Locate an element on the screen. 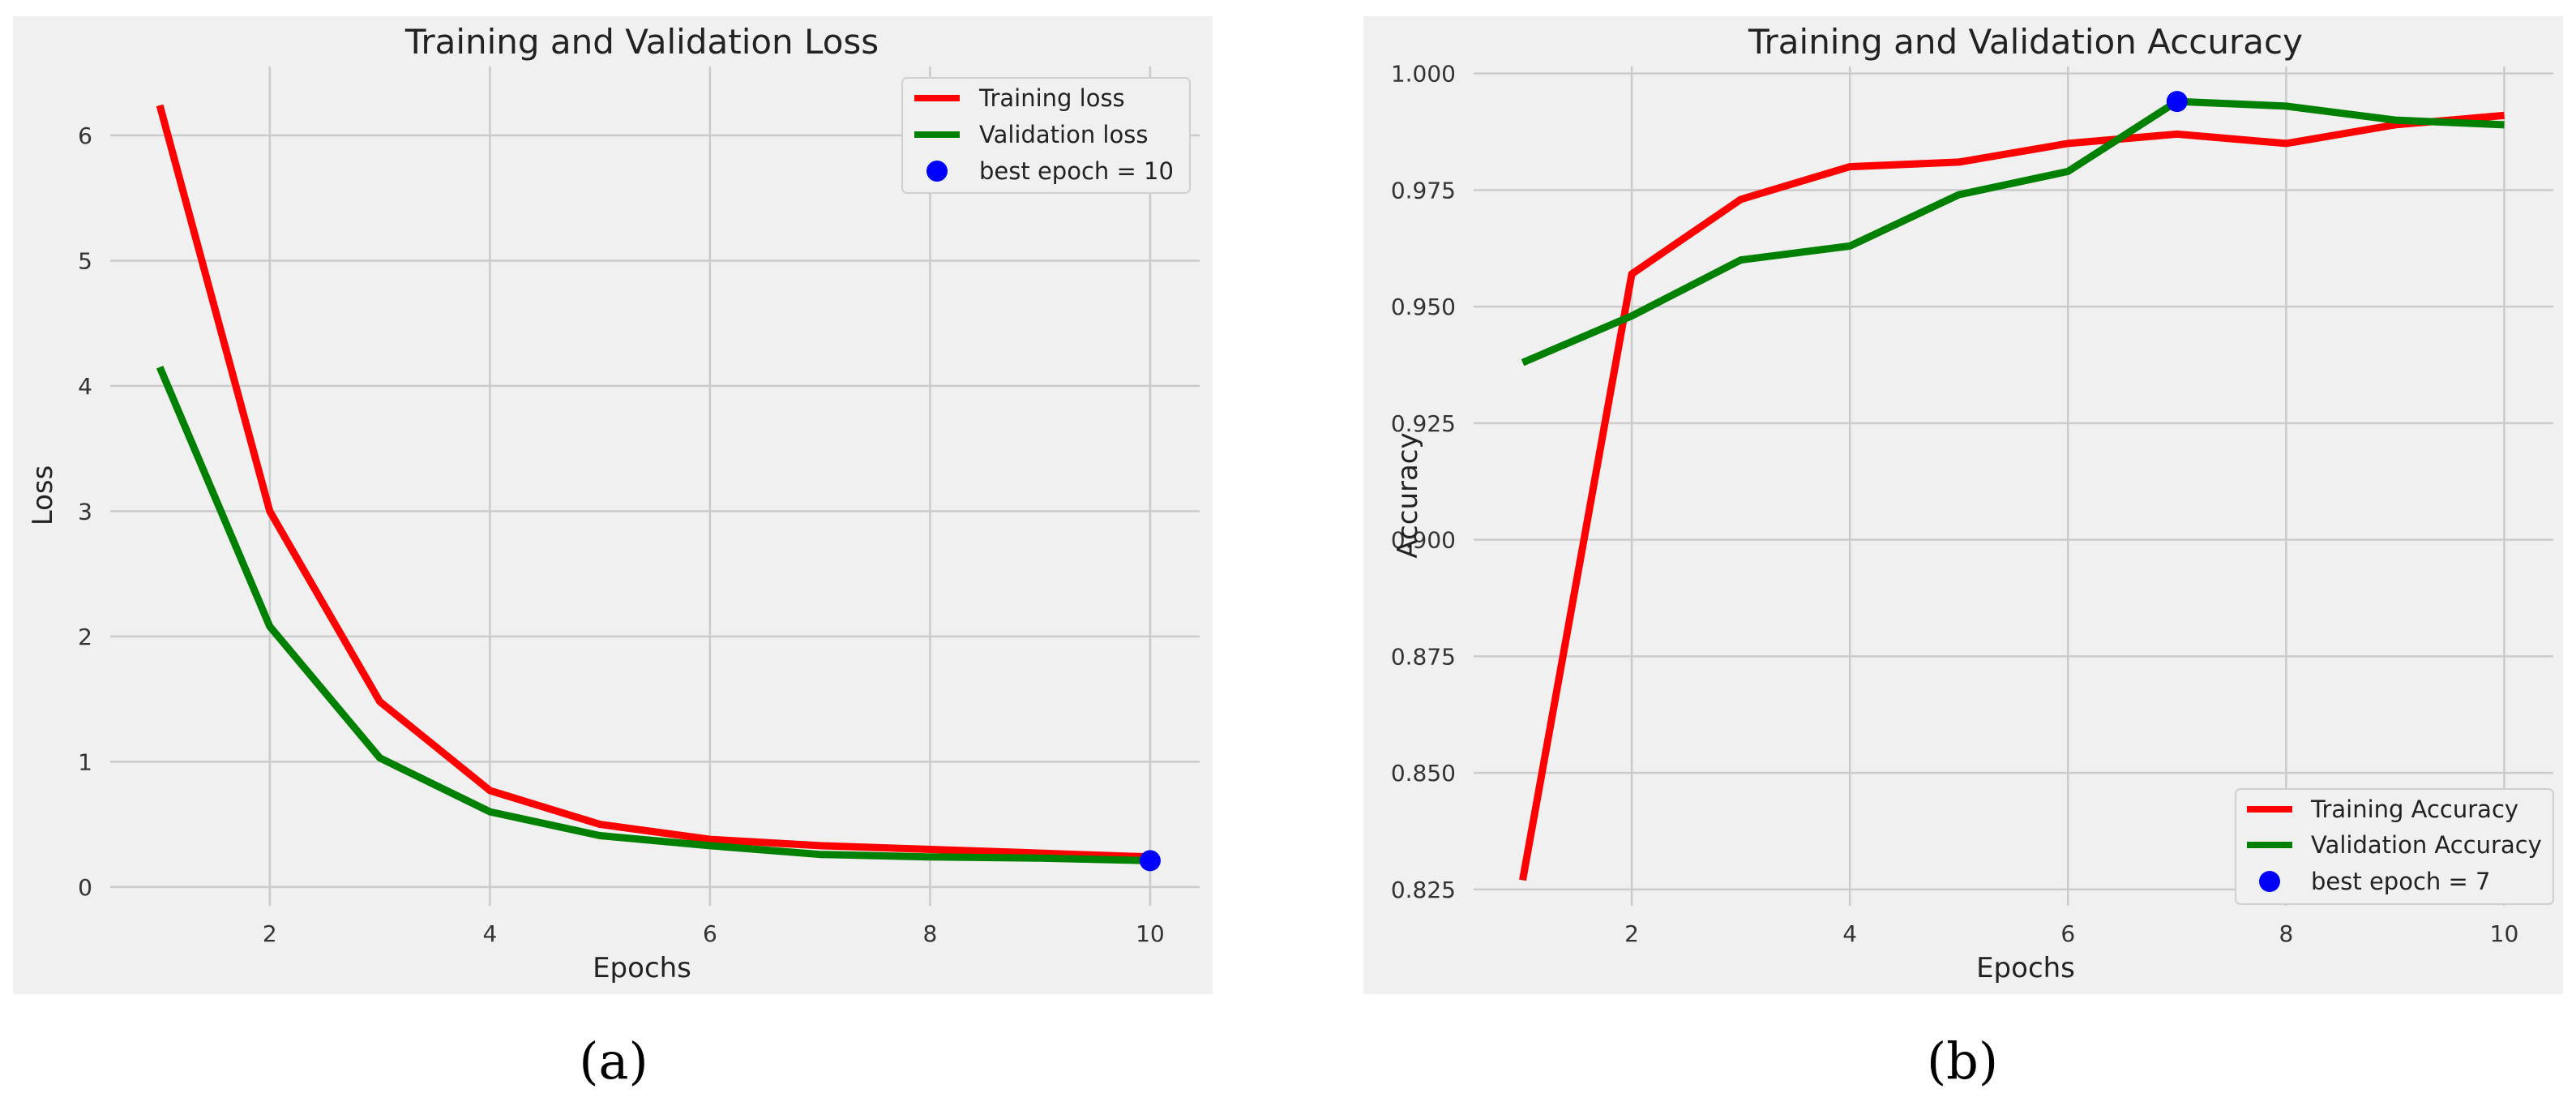  accuracy-chart-x-tick-label: 6 is located at coordinates (2067, 933).